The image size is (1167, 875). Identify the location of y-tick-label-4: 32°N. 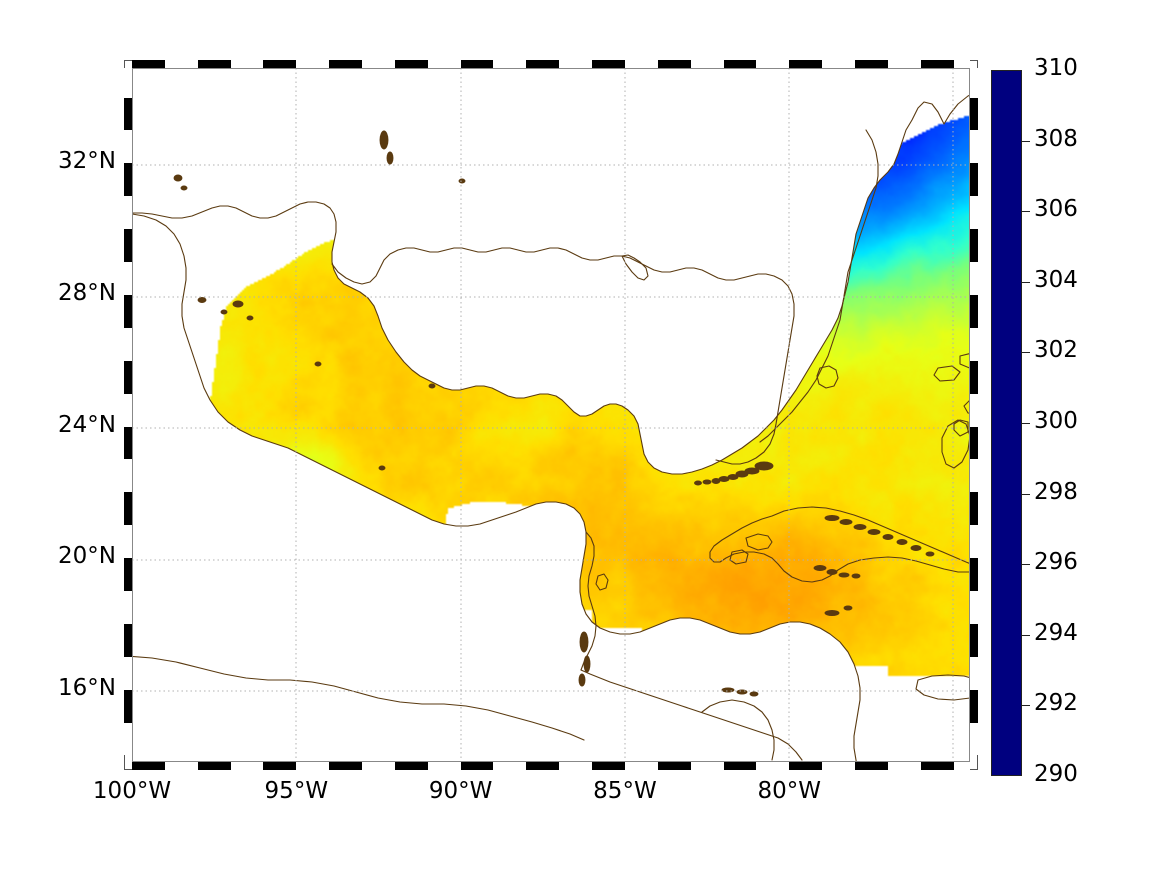
(87, 161).